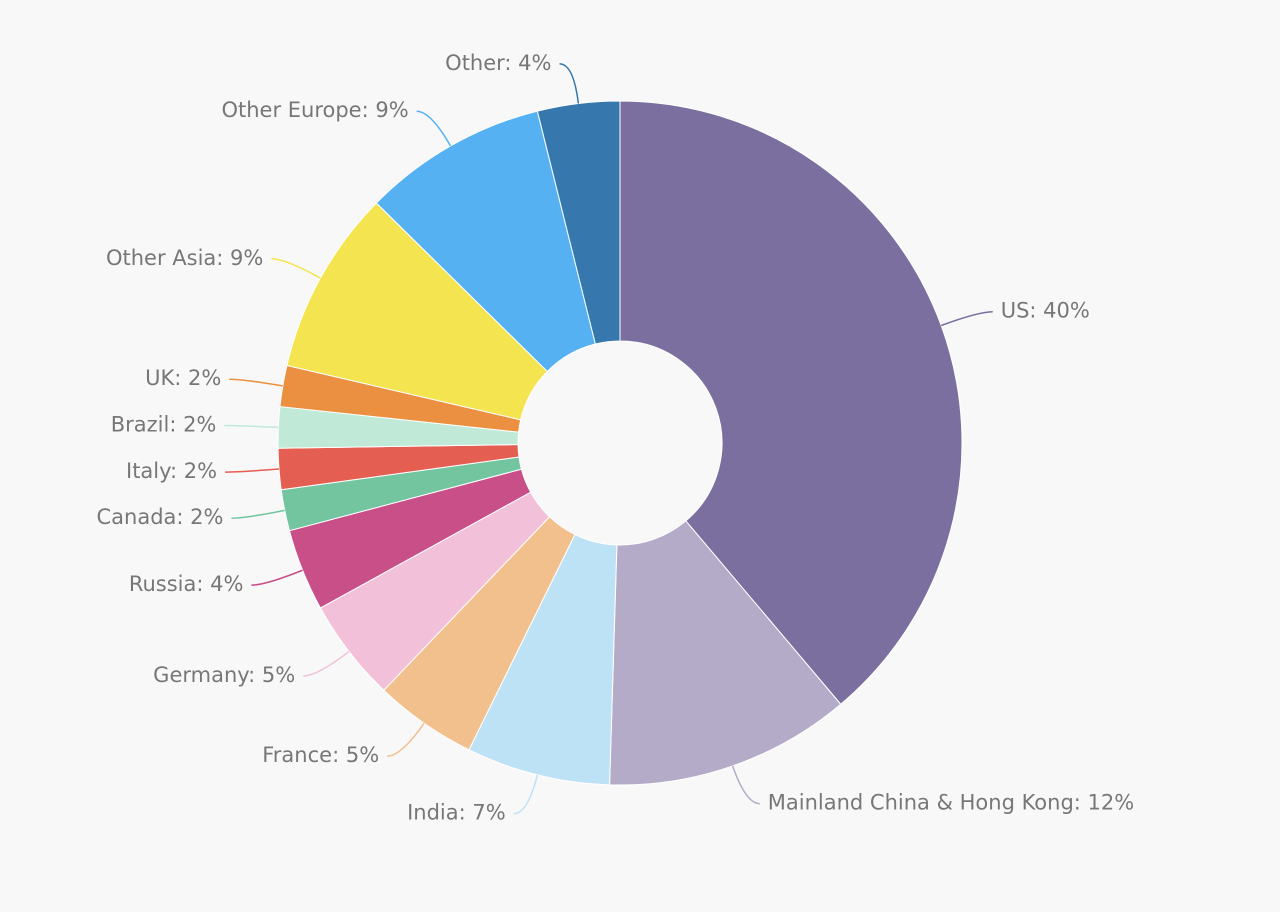  I want to click on slice-label: Other: 4%, so click(498, 63).